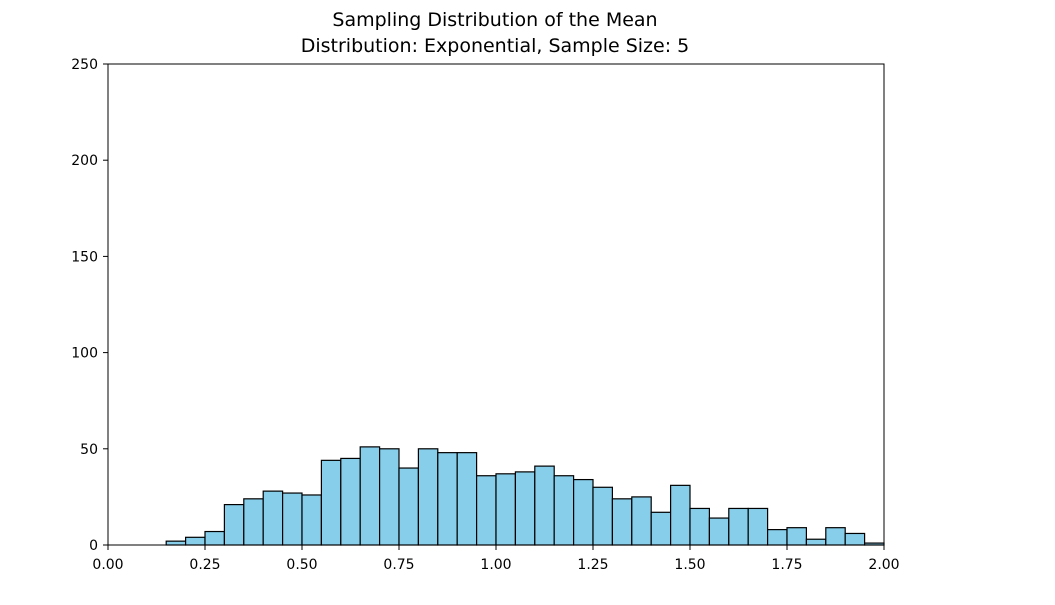 This screenshot has height=605, width=1055. I want to click on y-tick-label: 150, so click(84, 257).